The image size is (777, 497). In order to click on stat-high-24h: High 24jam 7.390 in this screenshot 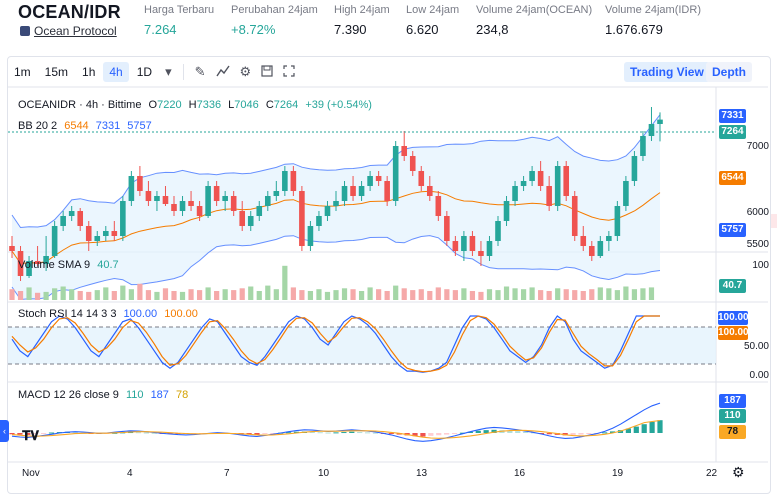, I will do `click(362, 20)`.